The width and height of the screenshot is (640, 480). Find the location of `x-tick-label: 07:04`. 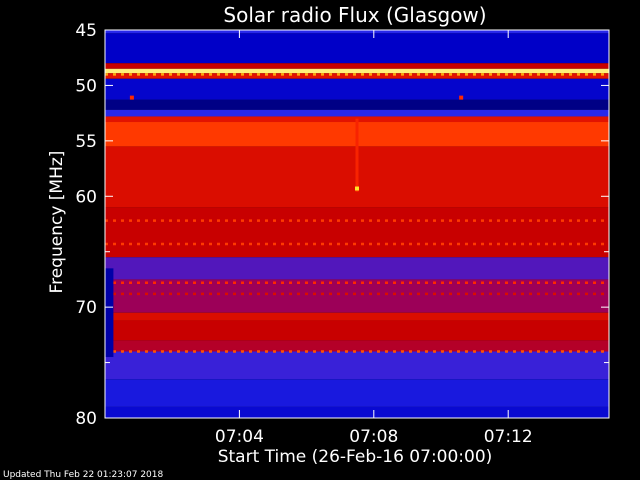

x-tick-label: 07:04 is located at coordinates (239, 437).